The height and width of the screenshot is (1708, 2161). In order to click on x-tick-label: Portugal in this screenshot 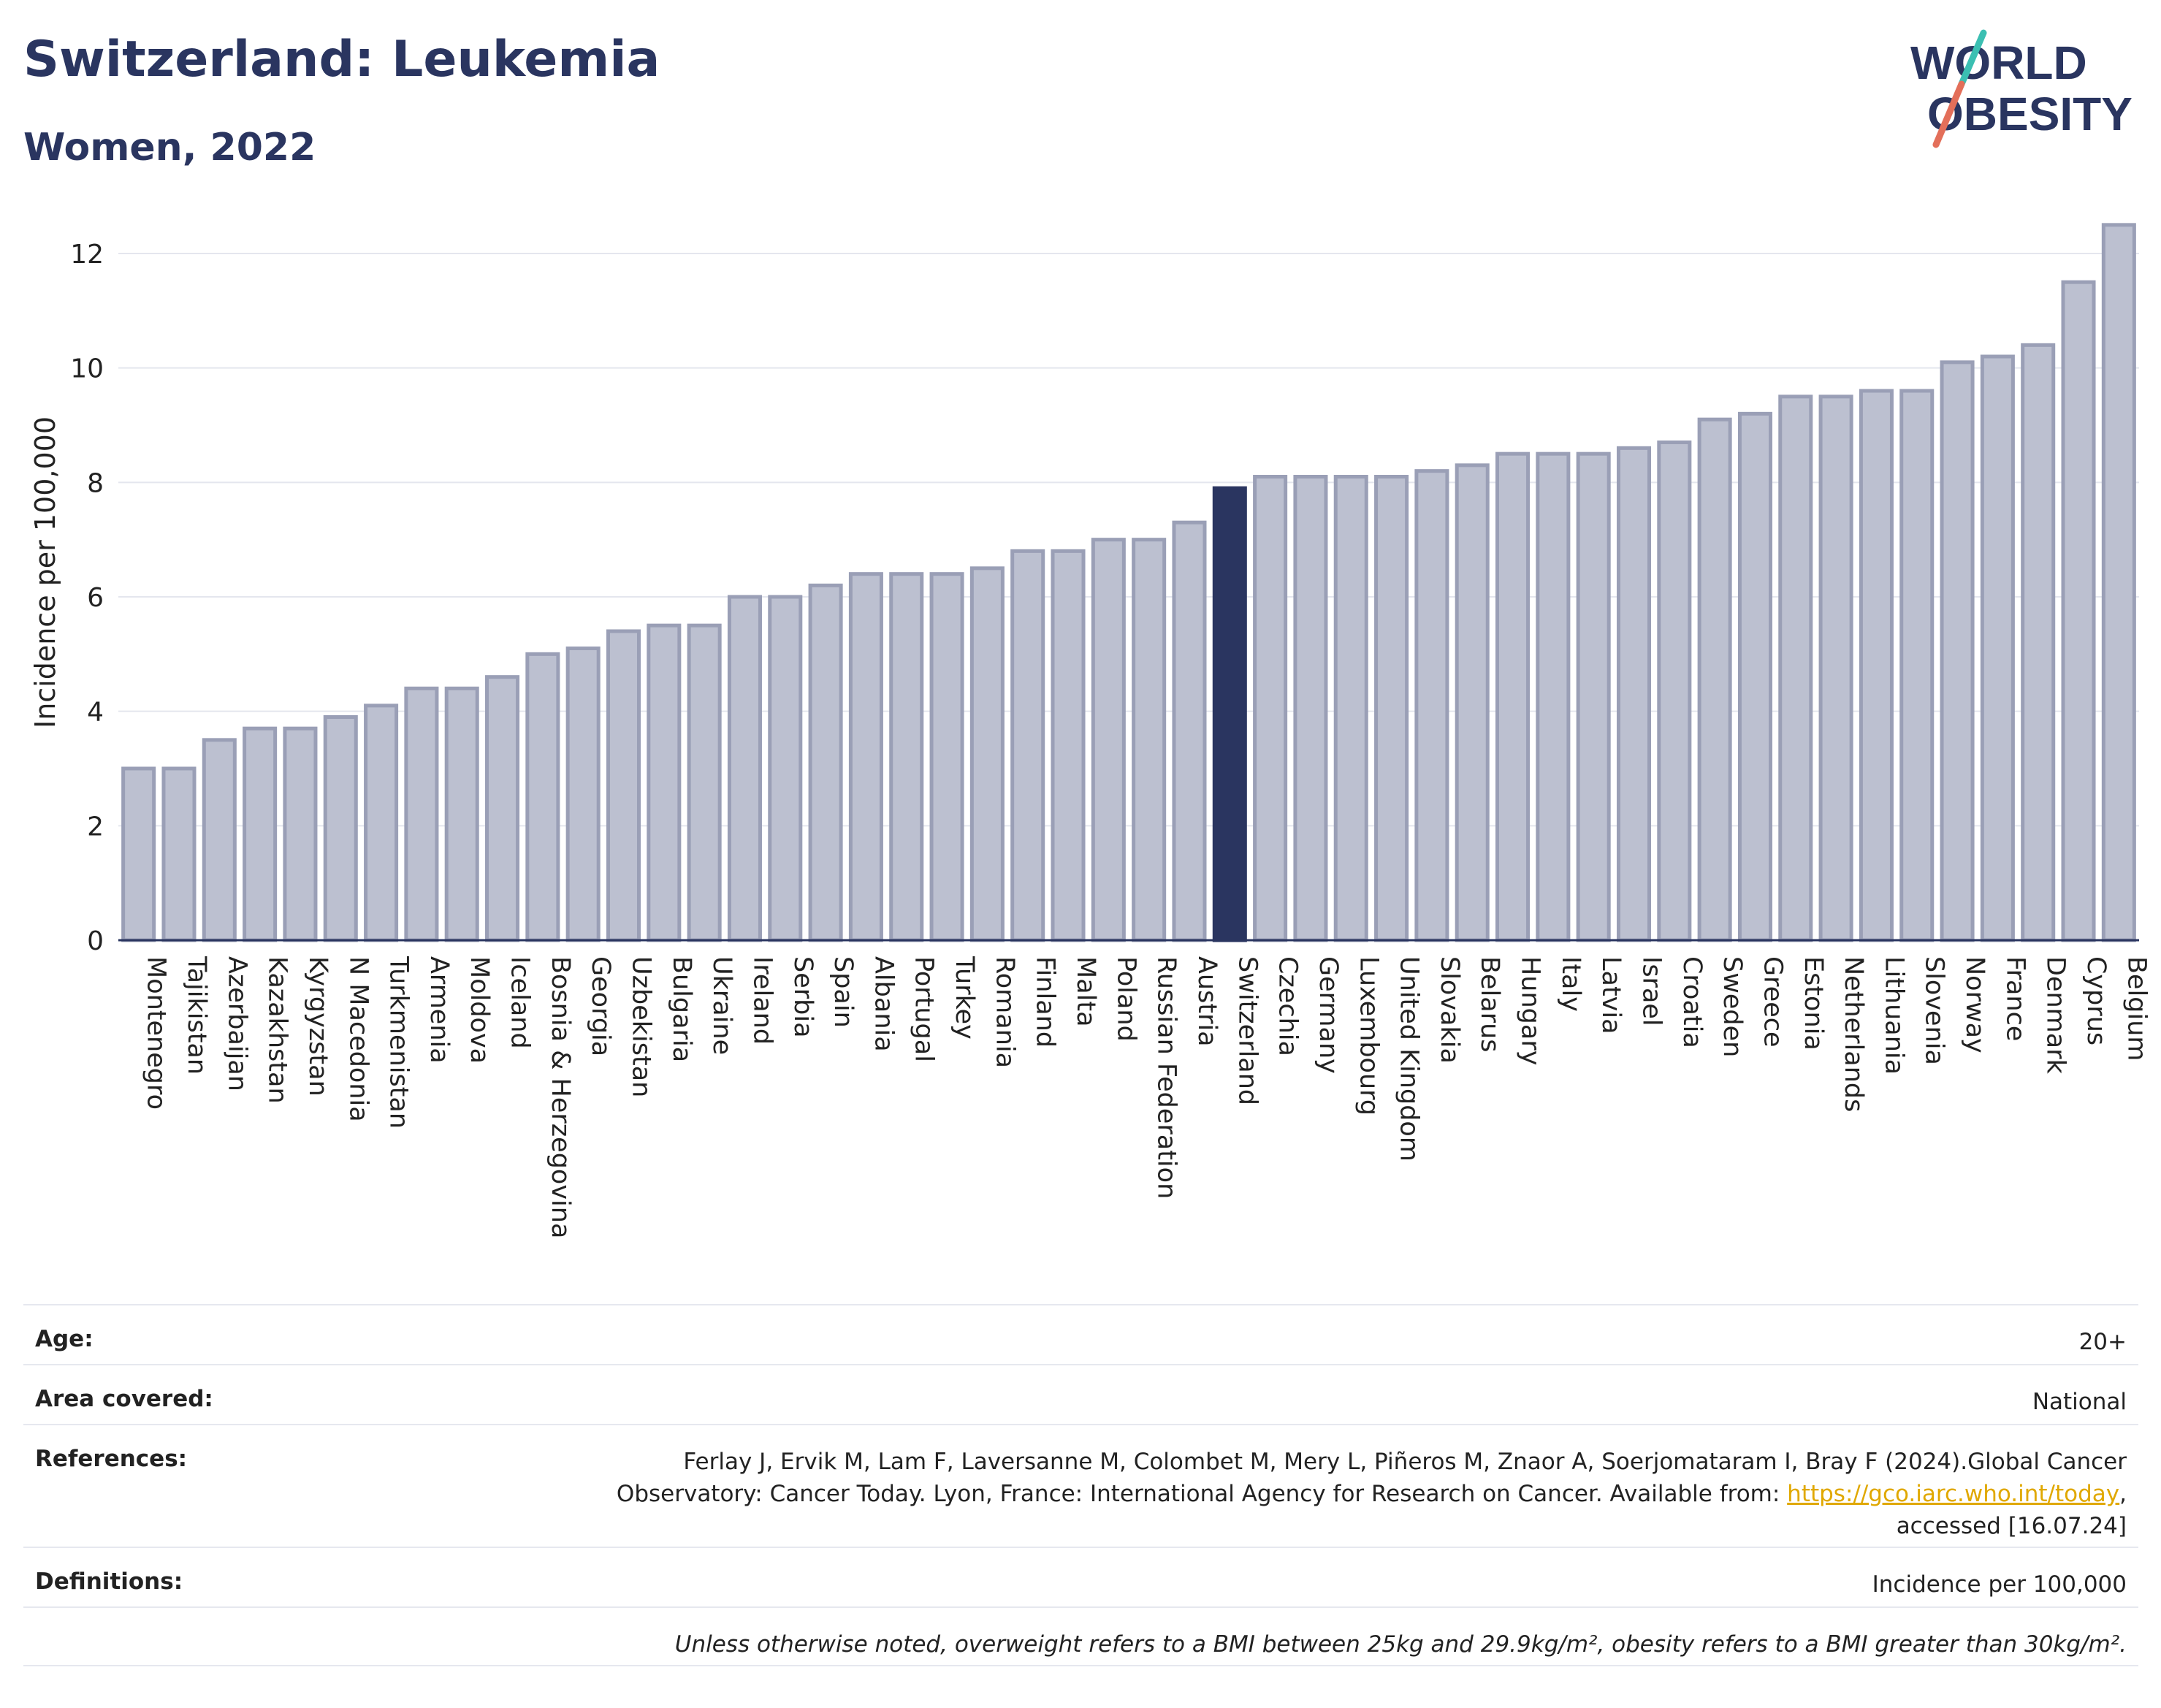, I will do `click(924, 1009)`.